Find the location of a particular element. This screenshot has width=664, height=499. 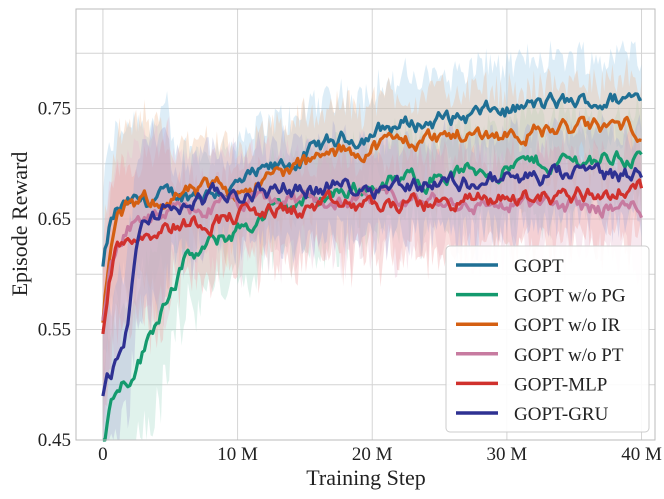

y-axis-label: Episode Reward is located at coordinates (19, 224).